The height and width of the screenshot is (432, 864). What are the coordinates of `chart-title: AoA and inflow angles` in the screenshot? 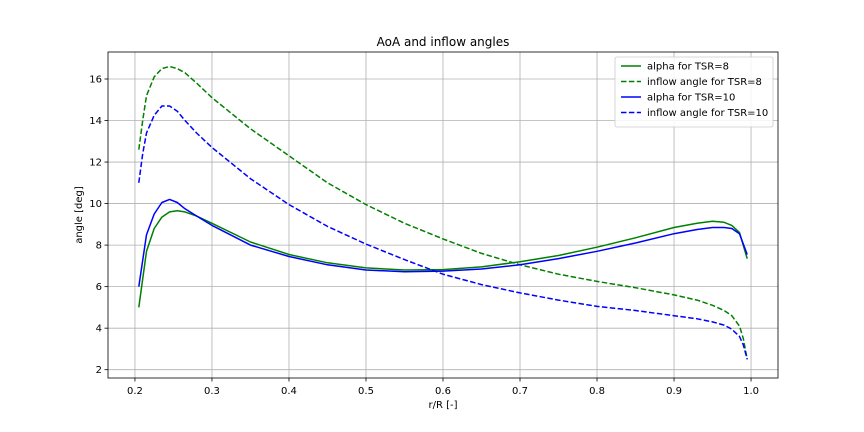 It's located at (443, 42).